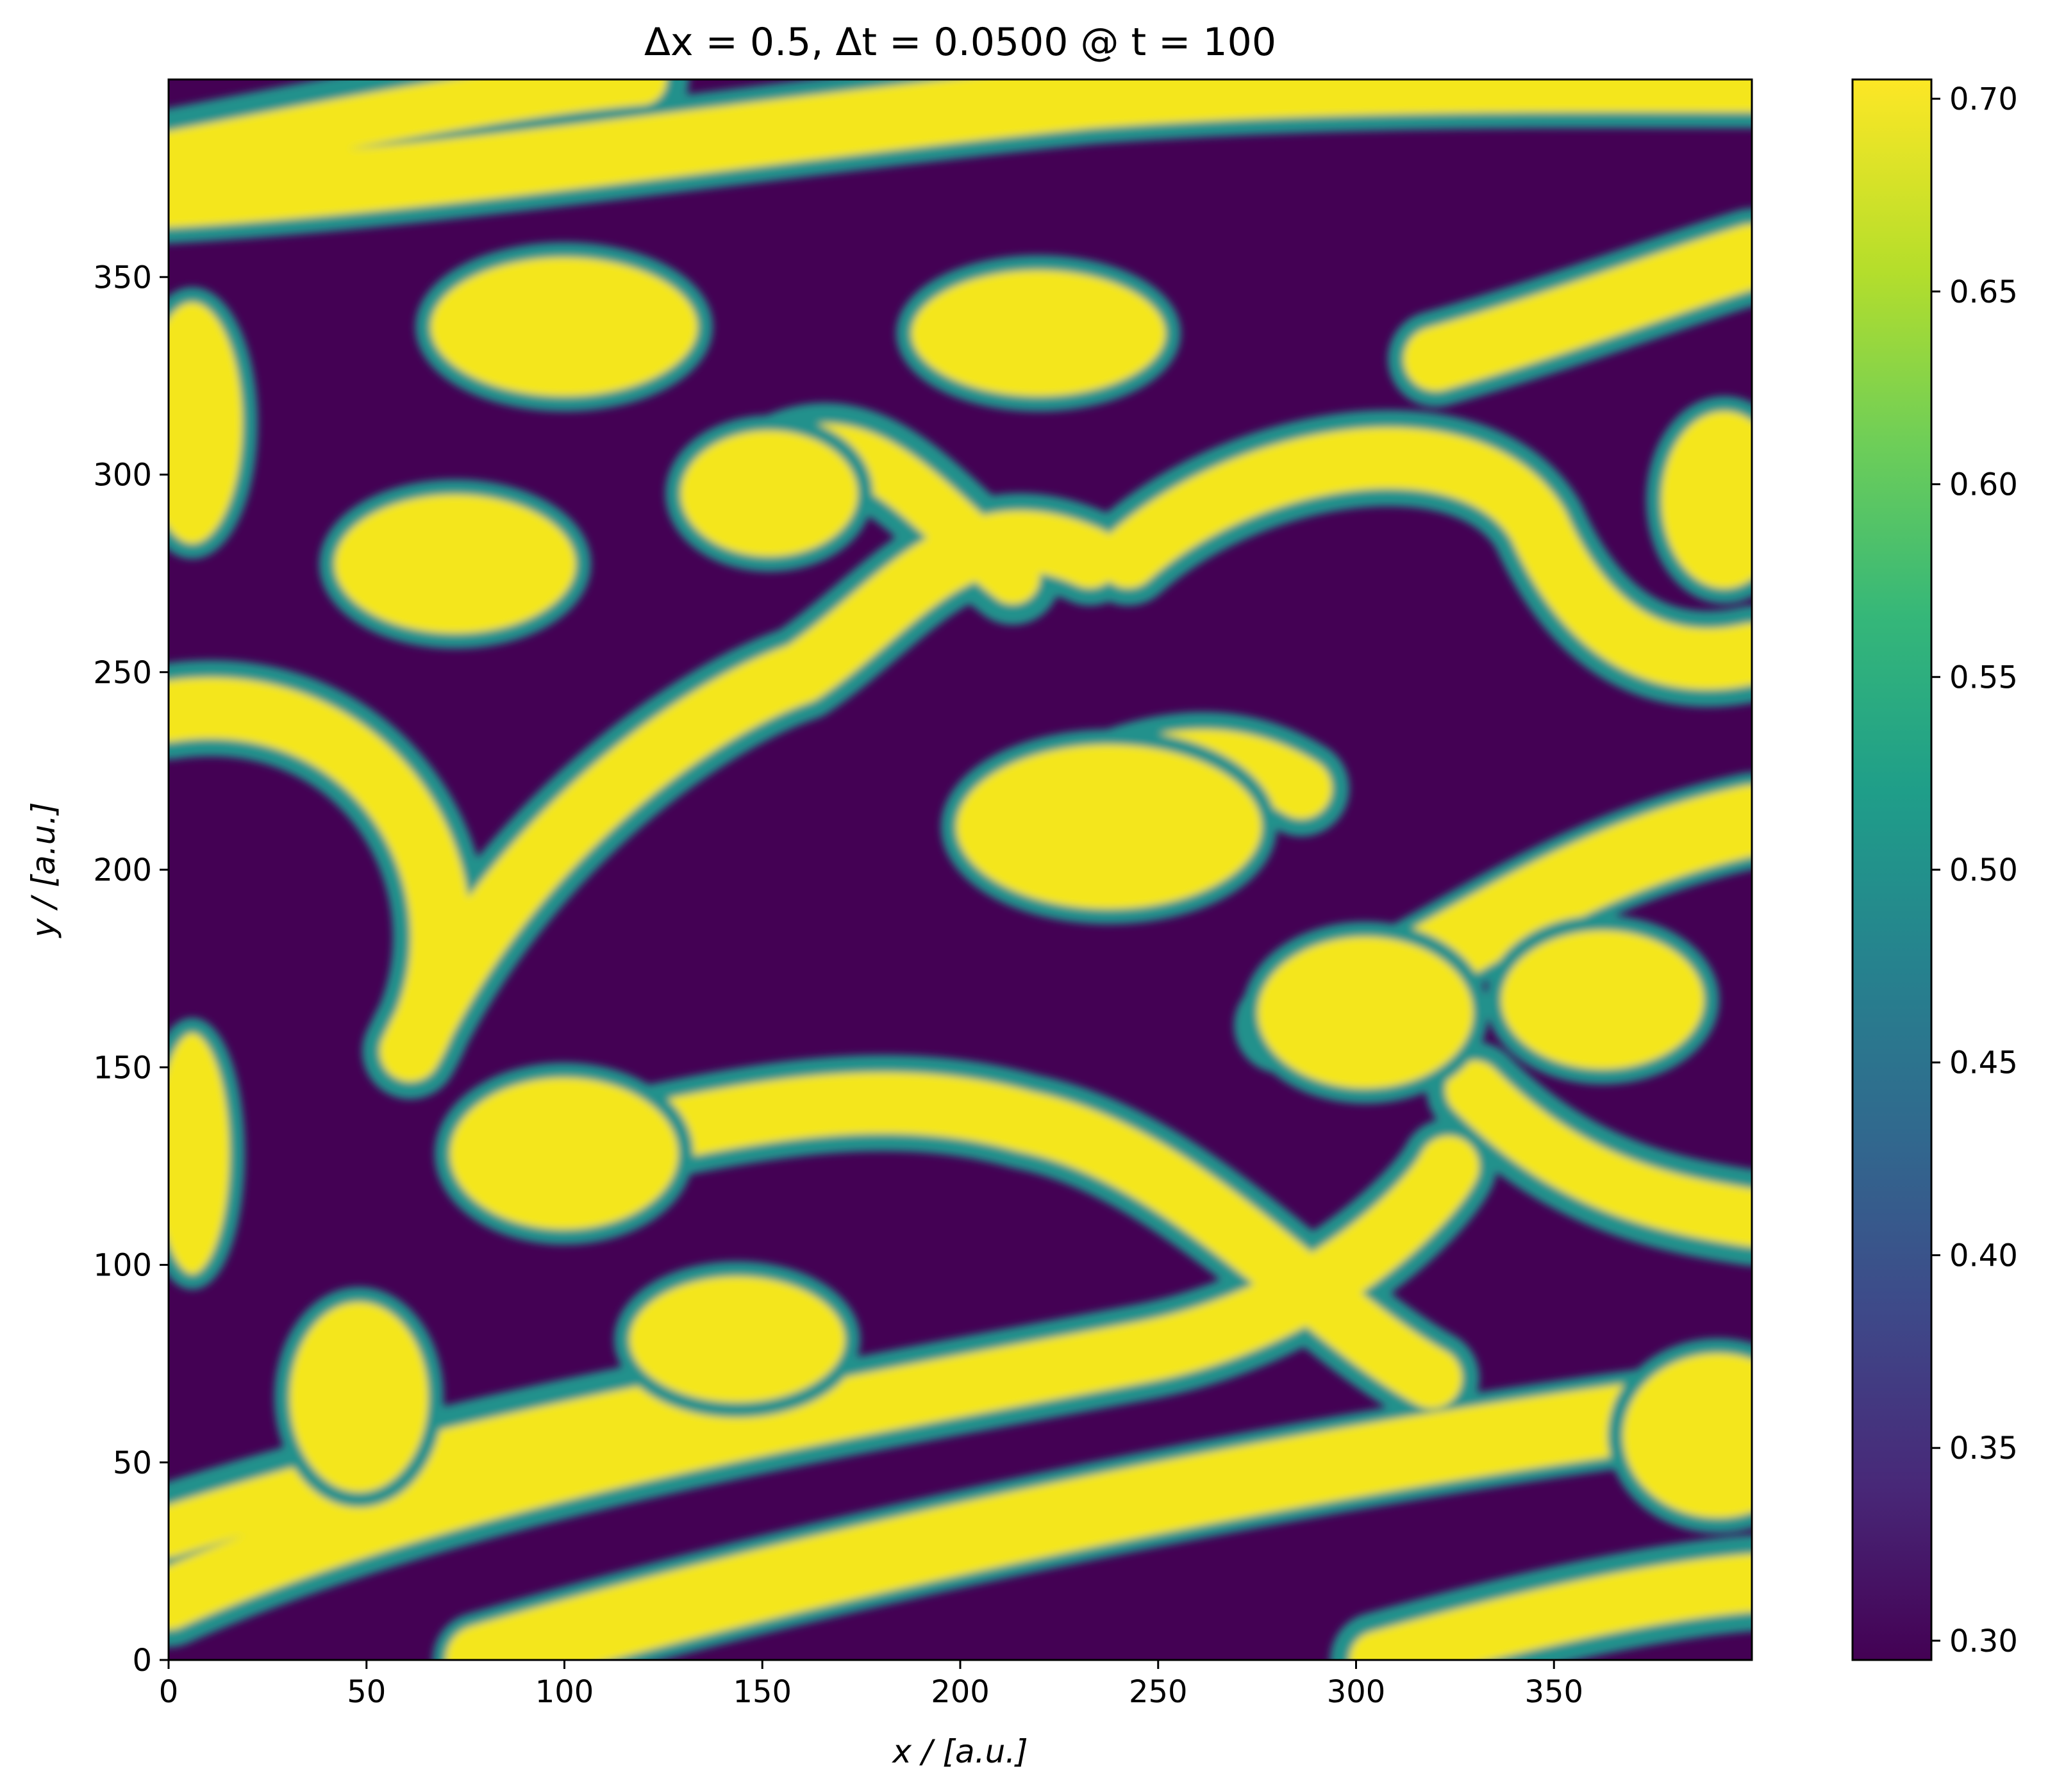 This screenshot has width=2057, height=1792. Describe the element at coordinates (1983, 677) in the screenshot. I see `colorbar-tick-label: 0.55` at that location.